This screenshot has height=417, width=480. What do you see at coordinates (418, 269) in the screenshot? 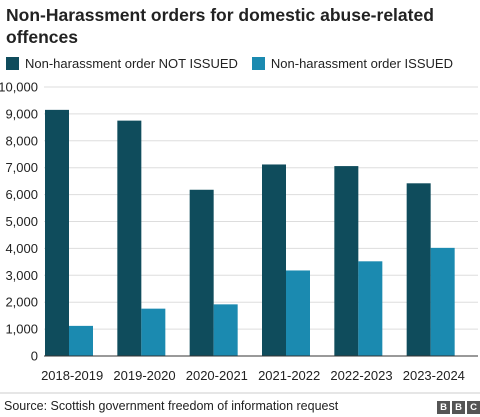
I see `bar-not-issued-2023-2024` at bounding box center [418, 269].